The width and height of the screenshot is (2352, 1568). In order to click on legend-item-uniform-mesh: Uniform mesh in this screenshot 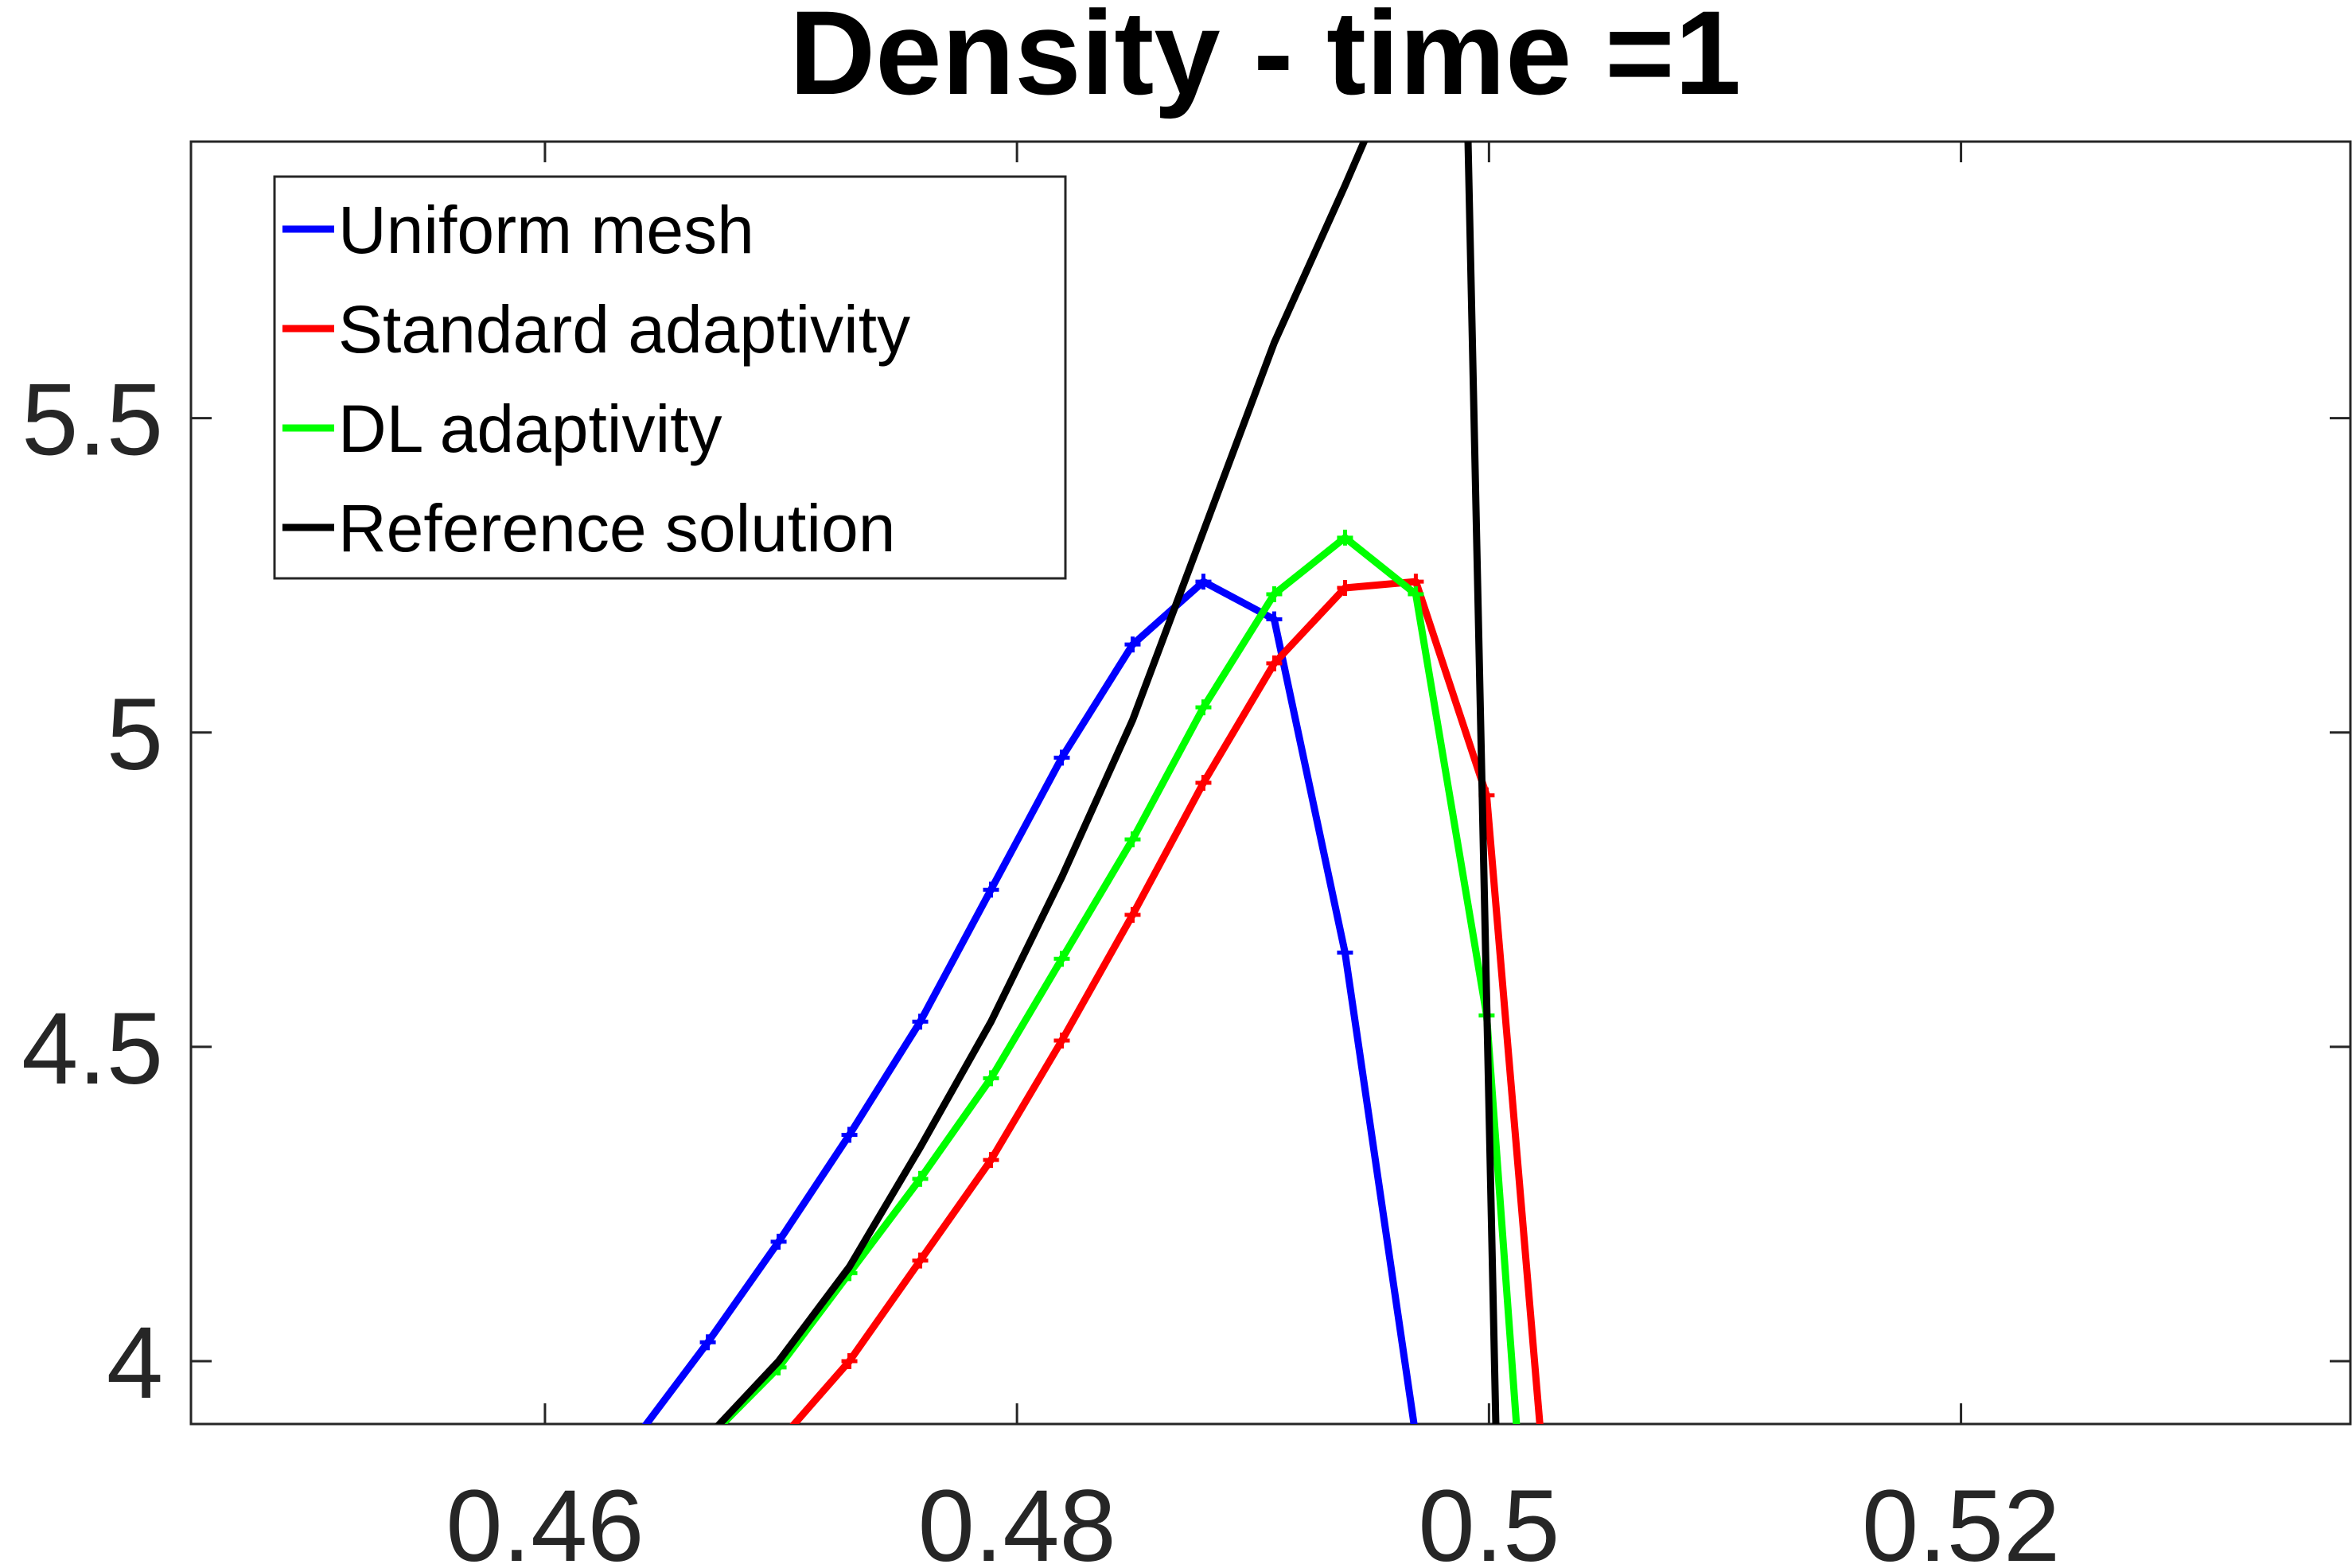, I will do `click(518, 230)`.